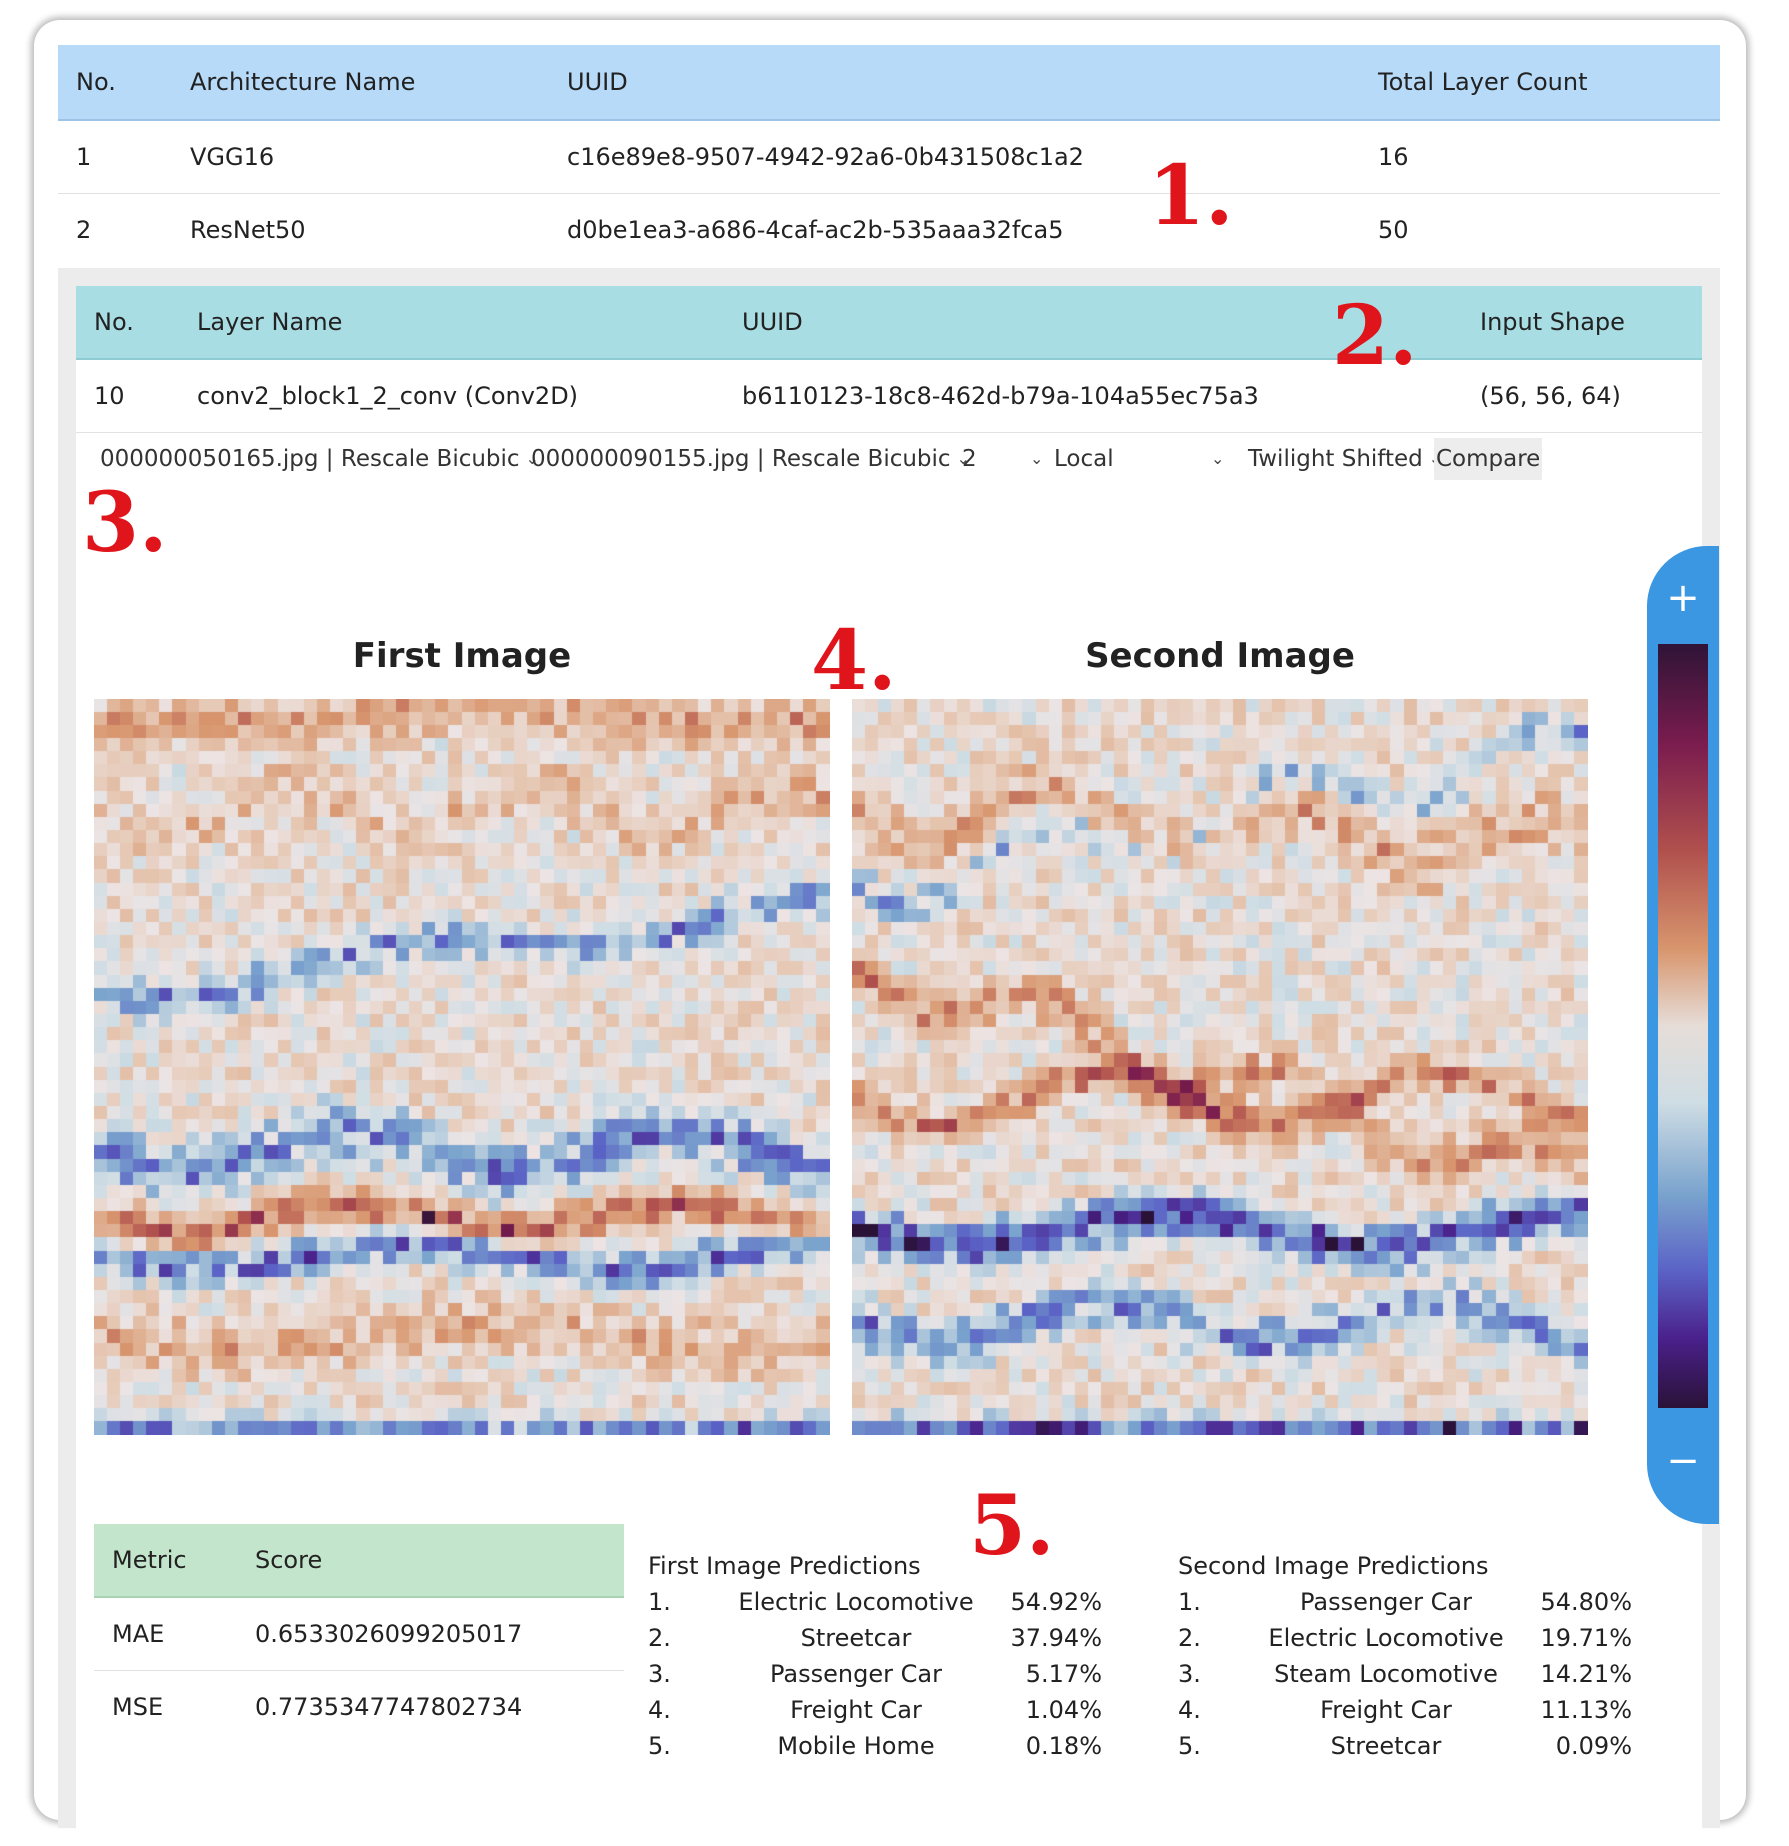 Image resolution: width=1789 pixels, height=1846 pixels. Describe the element at coordinates (359, 1561) in the screenshot. I see `metrics-table-header: Metric Score` at that location.